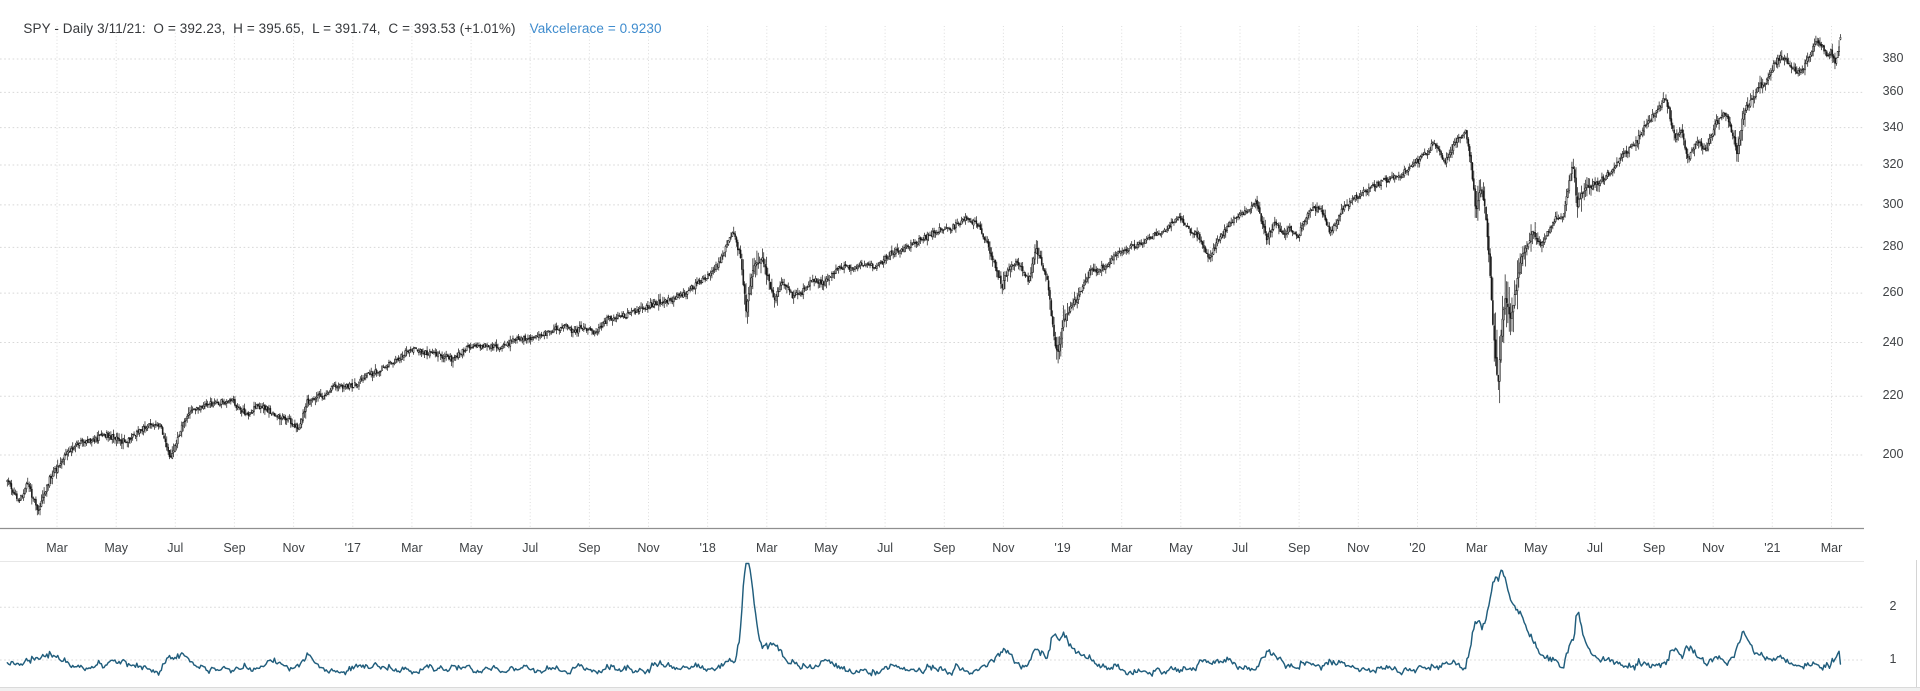  Describe the element at coordinates (1893, 659) in the screenshot. I see `indicator-axis-label: 1` at that location.